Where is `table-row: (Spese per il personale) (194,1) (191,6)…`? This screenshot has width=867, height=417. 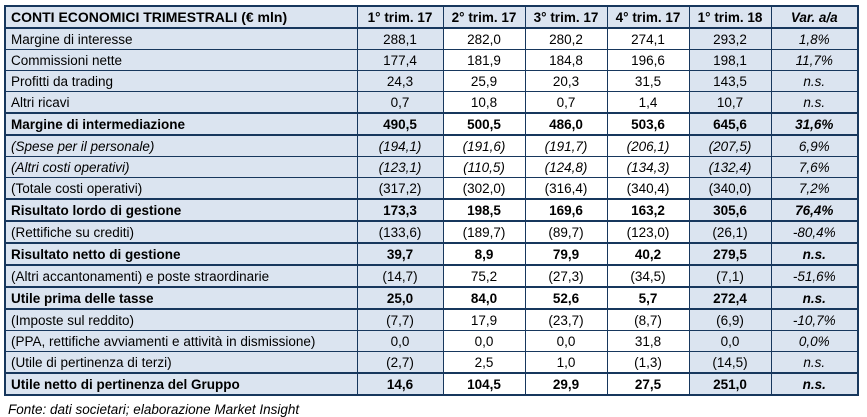
table-row: (Spese per il personale) (194,1) (191,6)… is located at coordinates (431, 145).